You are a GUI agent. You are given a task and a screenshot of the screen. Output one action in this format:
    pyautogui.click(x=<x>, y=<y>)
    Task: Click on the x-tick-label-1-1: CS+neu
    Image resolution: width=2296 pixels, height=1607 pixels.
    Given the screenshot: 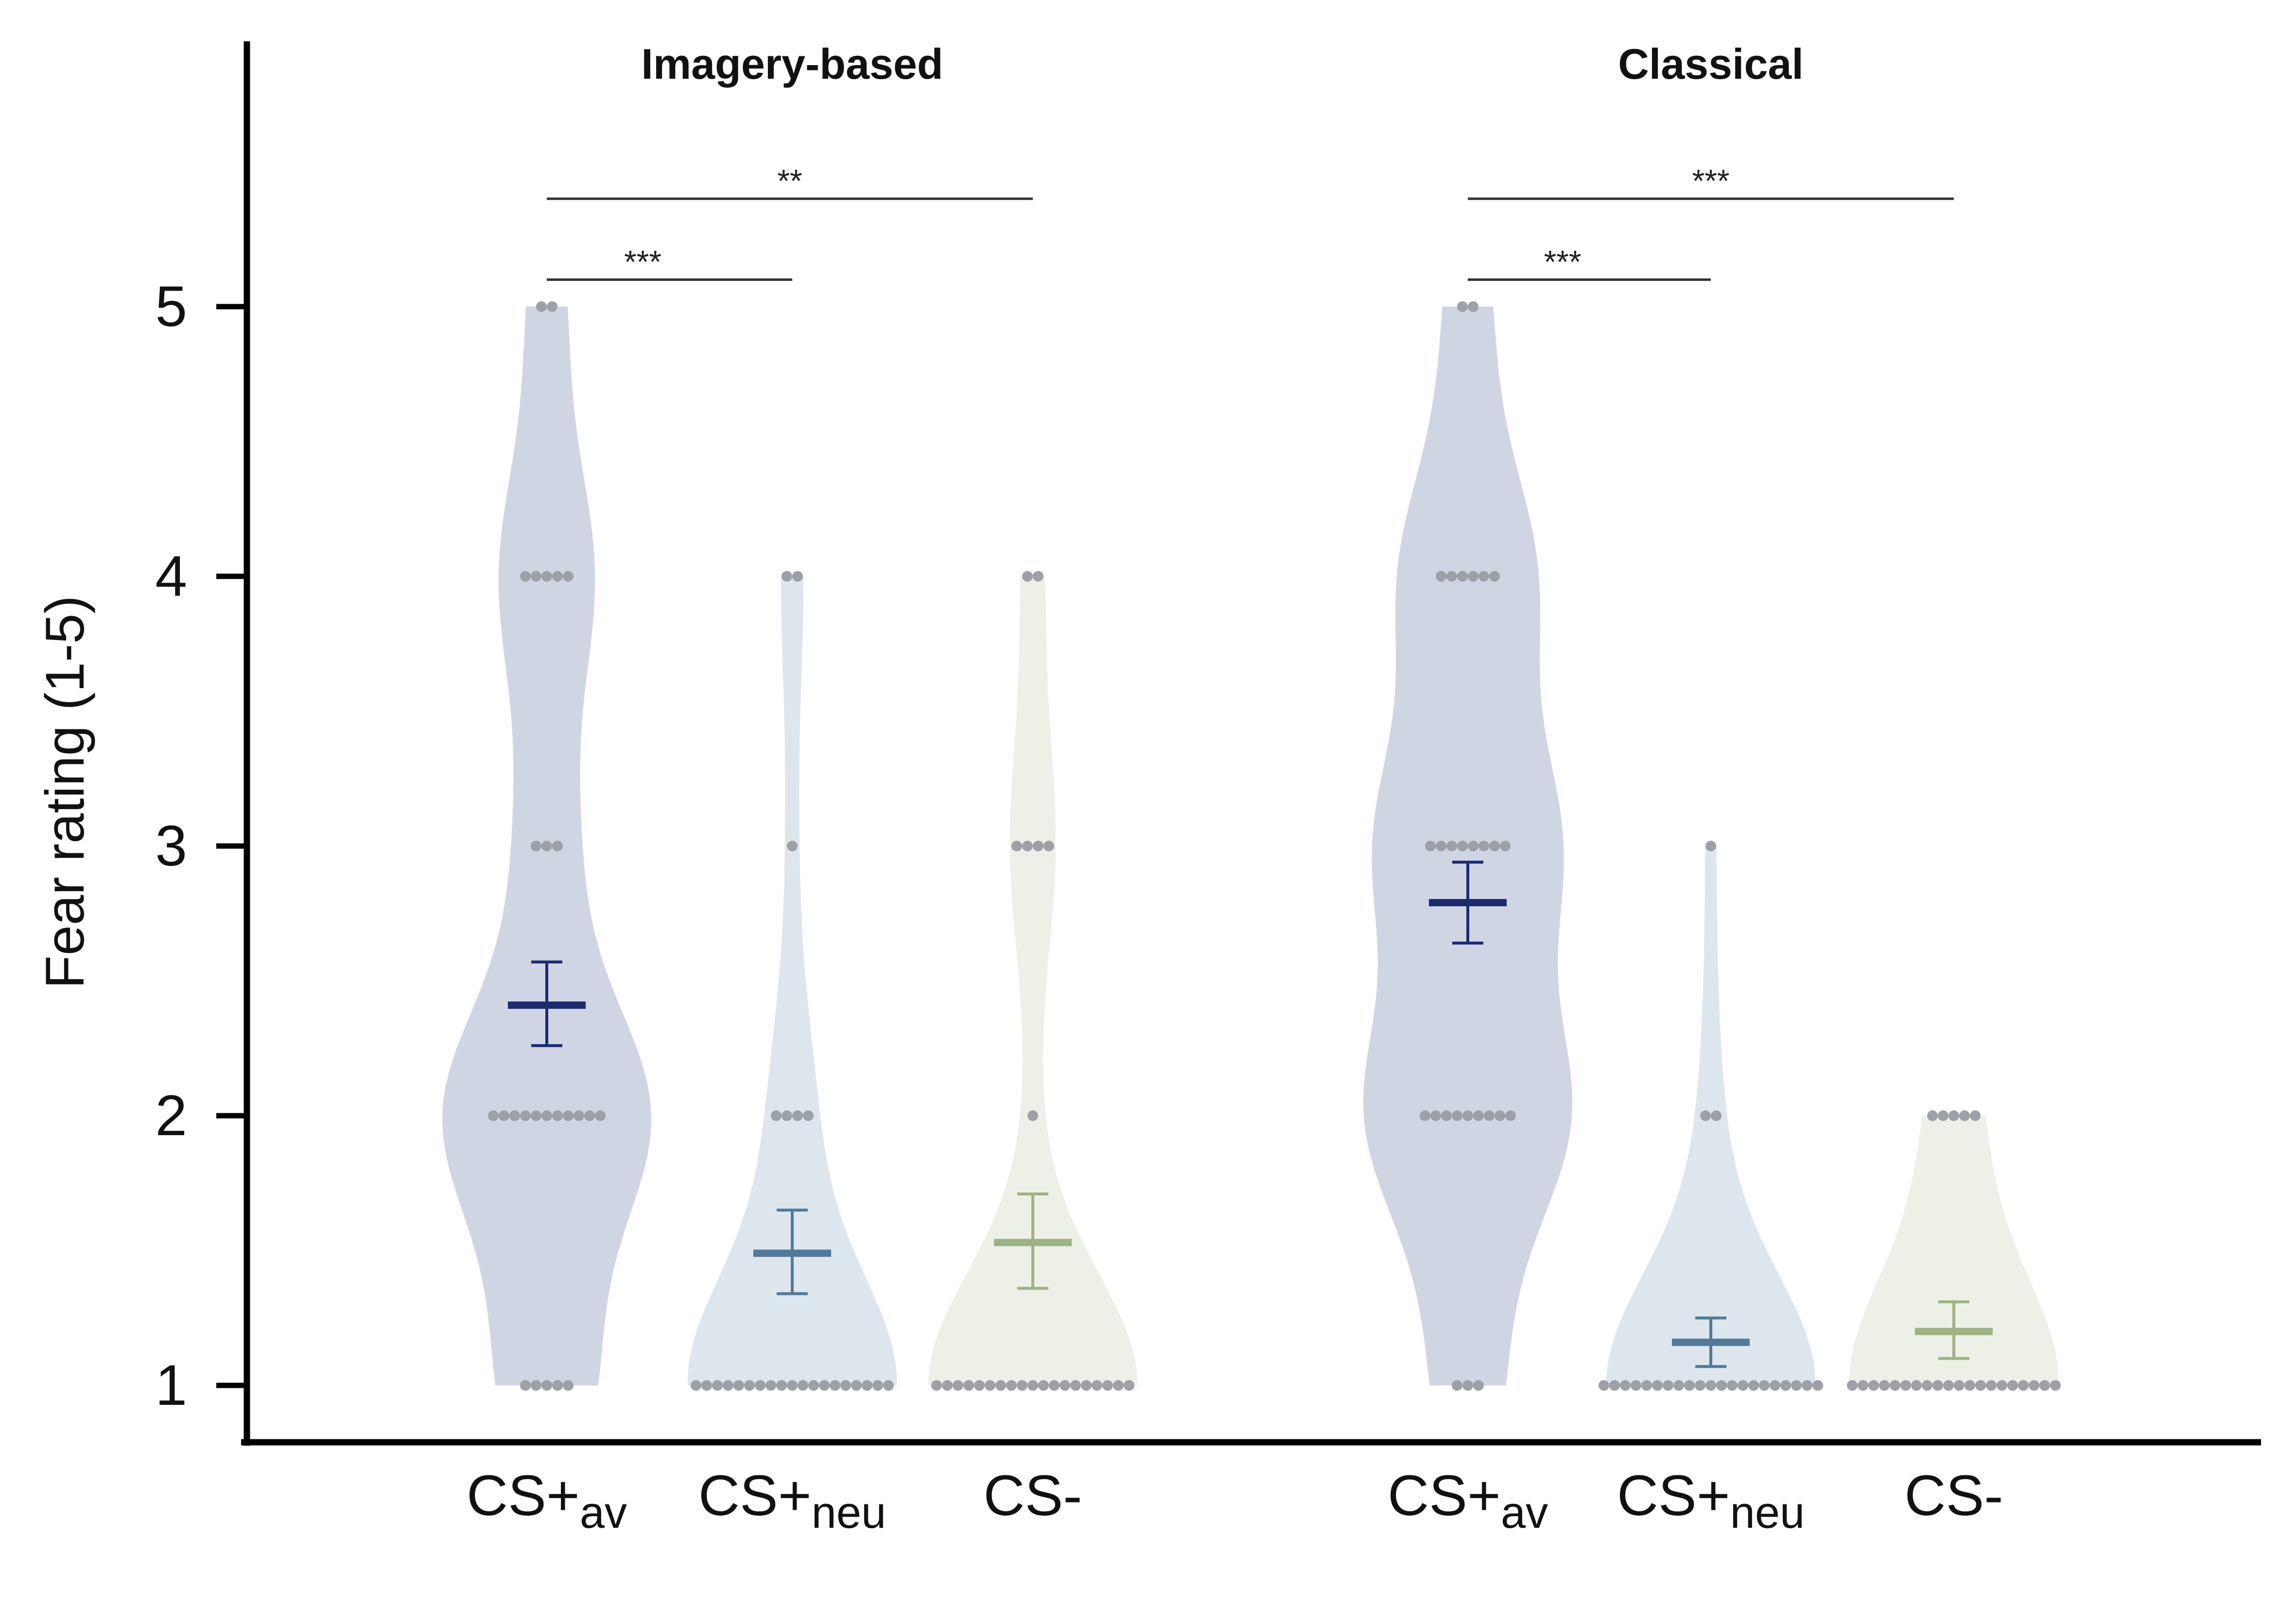 What is the action you would take?
    pyautogui.click(x=1711, y=1501)
    